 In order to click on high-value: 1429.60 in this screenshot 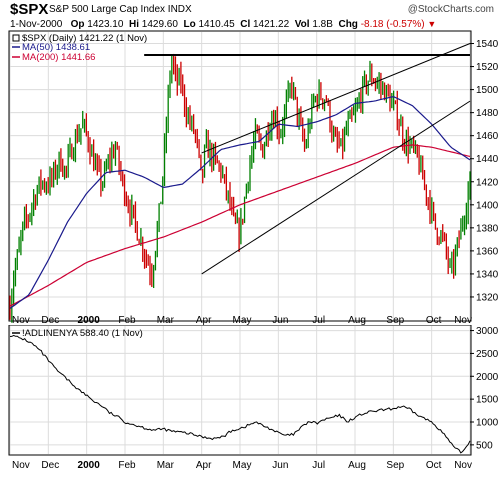, I will do `click(159, 24)`.